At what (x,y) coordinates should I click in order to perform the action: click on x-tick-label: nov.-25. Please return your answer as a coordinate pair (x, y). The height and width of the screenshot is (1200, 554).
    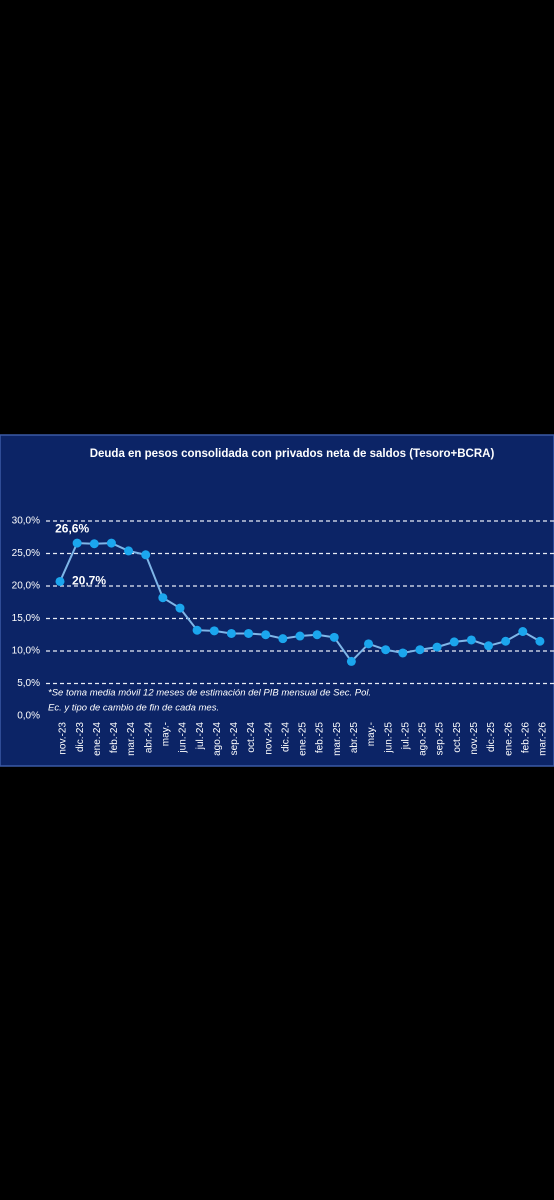
    Looking at the image, I should click on (474, 738).